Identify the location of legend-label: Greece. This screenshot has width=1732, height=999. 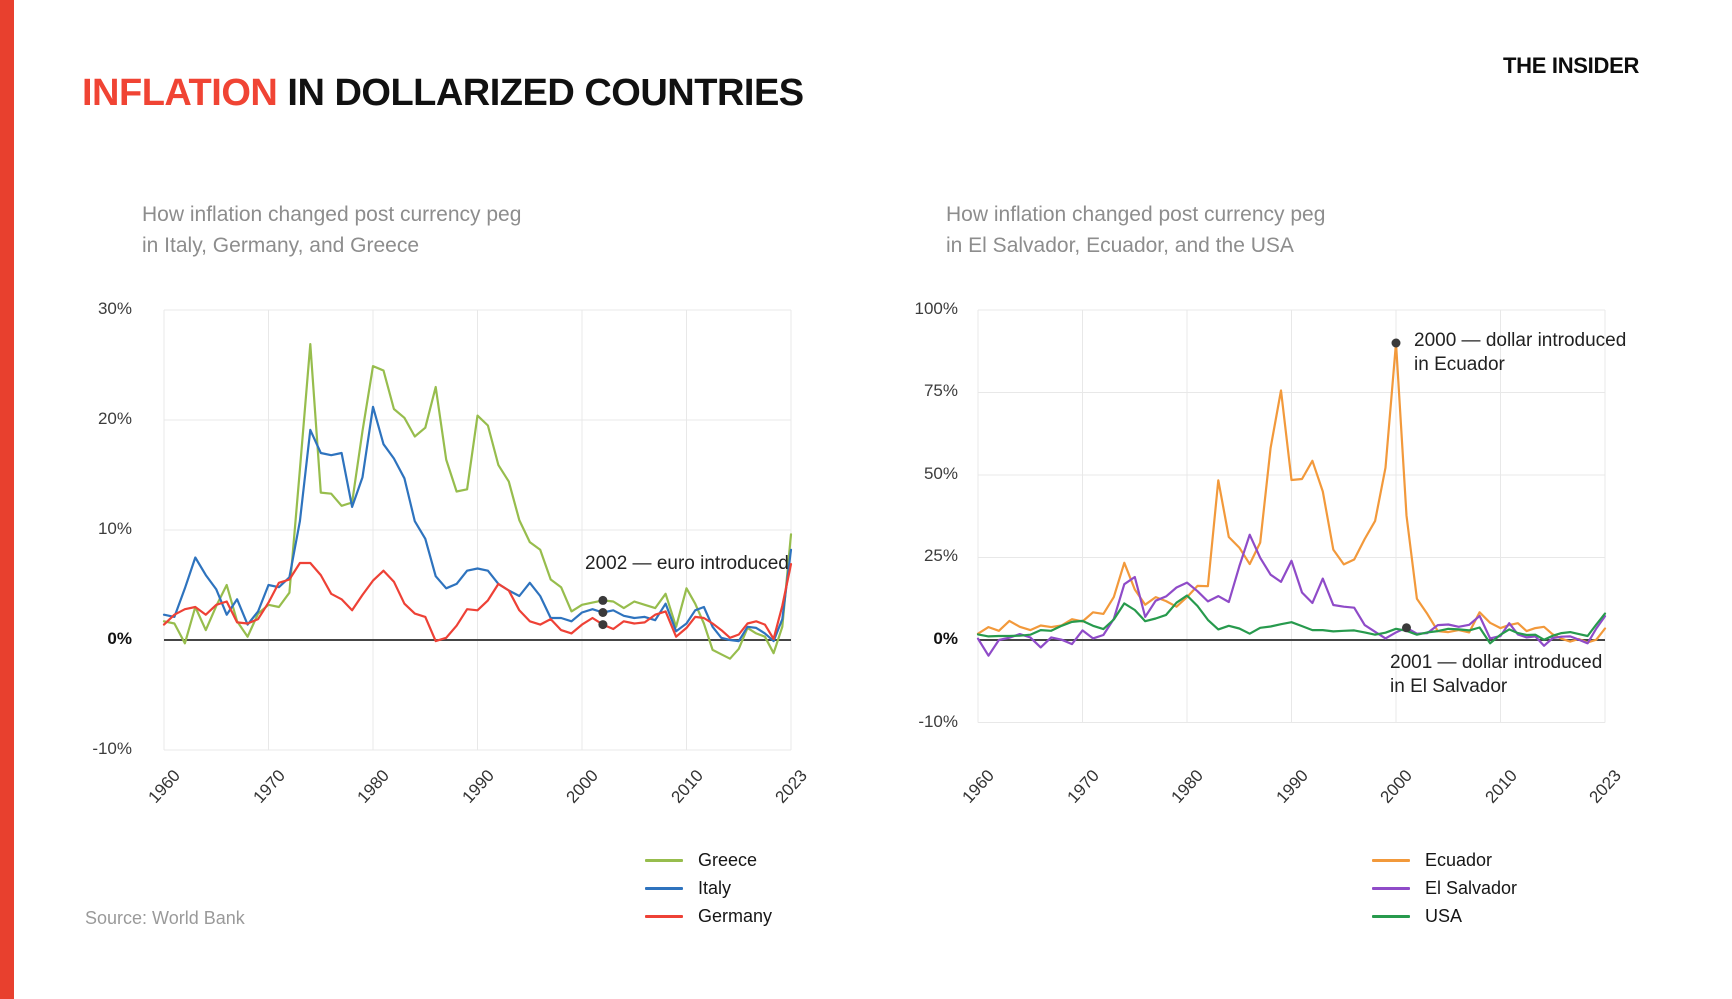
(728, 860).